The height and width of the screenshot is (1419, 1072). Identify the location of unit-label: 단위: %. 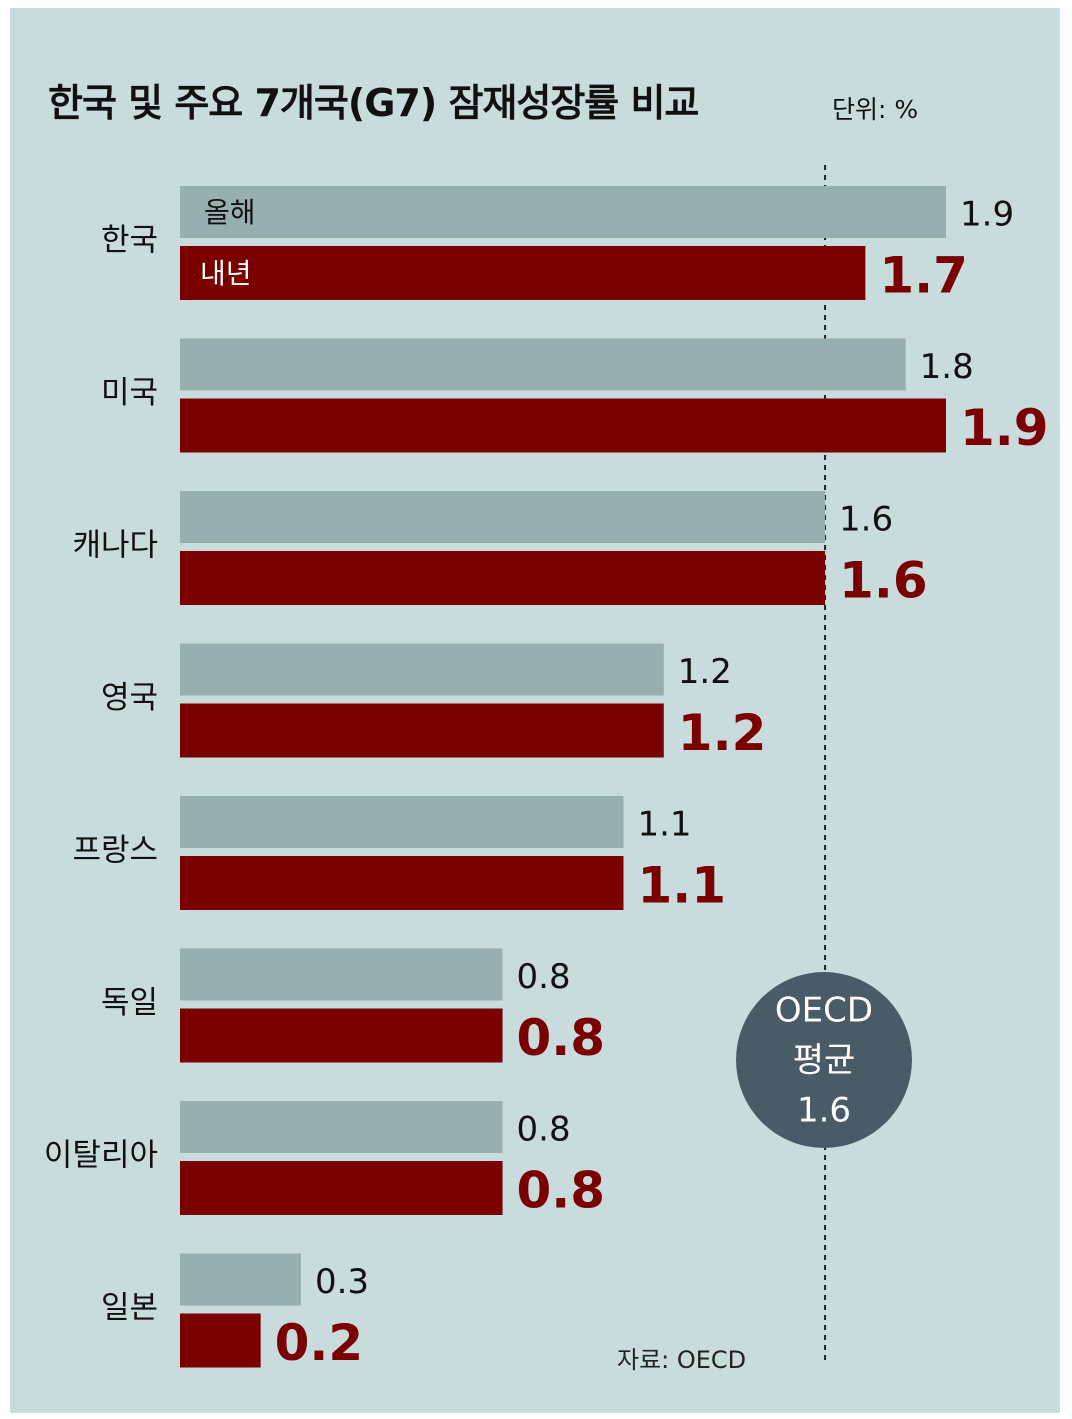
(875, 109).